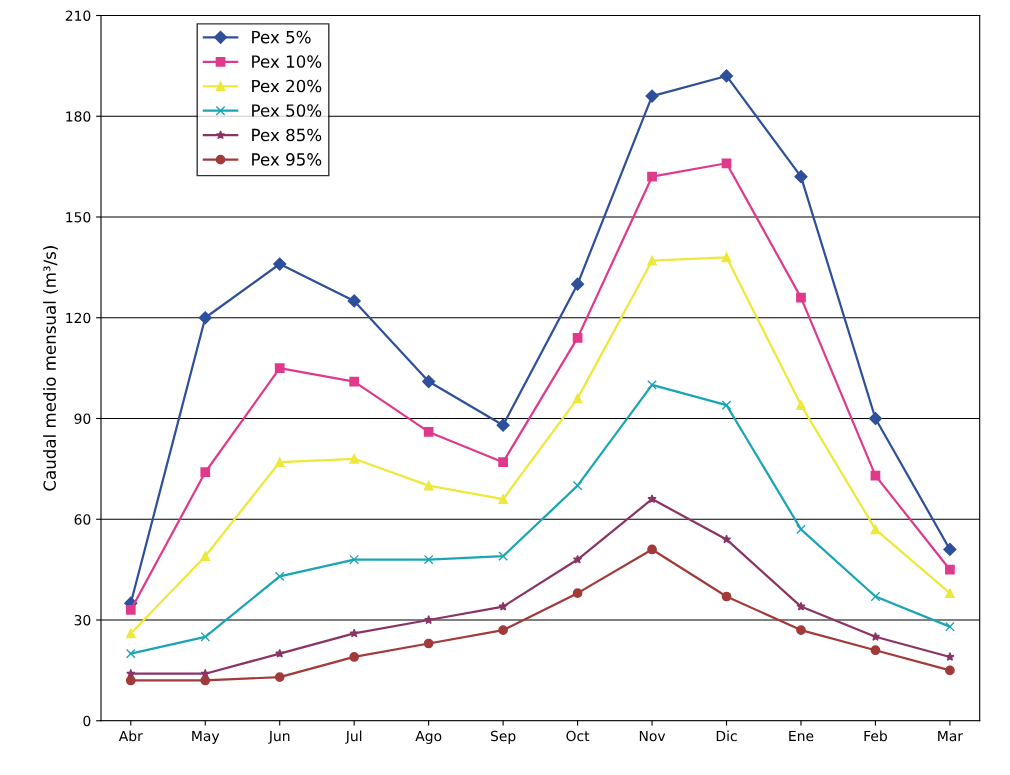 This screenshot has height=775, width=1010. I want to click on x-tick-label: Feb, so click(875, 736).